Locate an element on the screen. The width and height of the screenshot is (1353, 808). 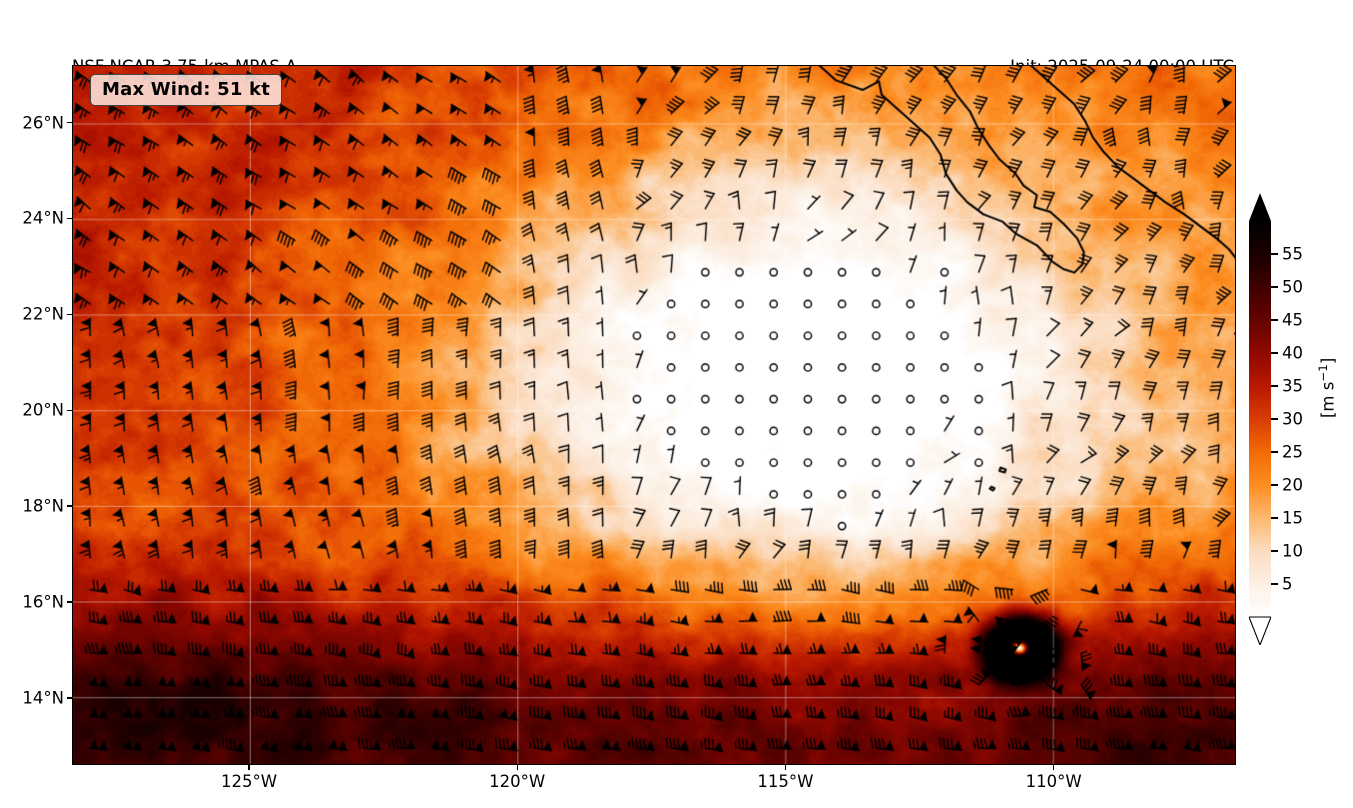
colorbar-body is located at coordinates (1260, 419).